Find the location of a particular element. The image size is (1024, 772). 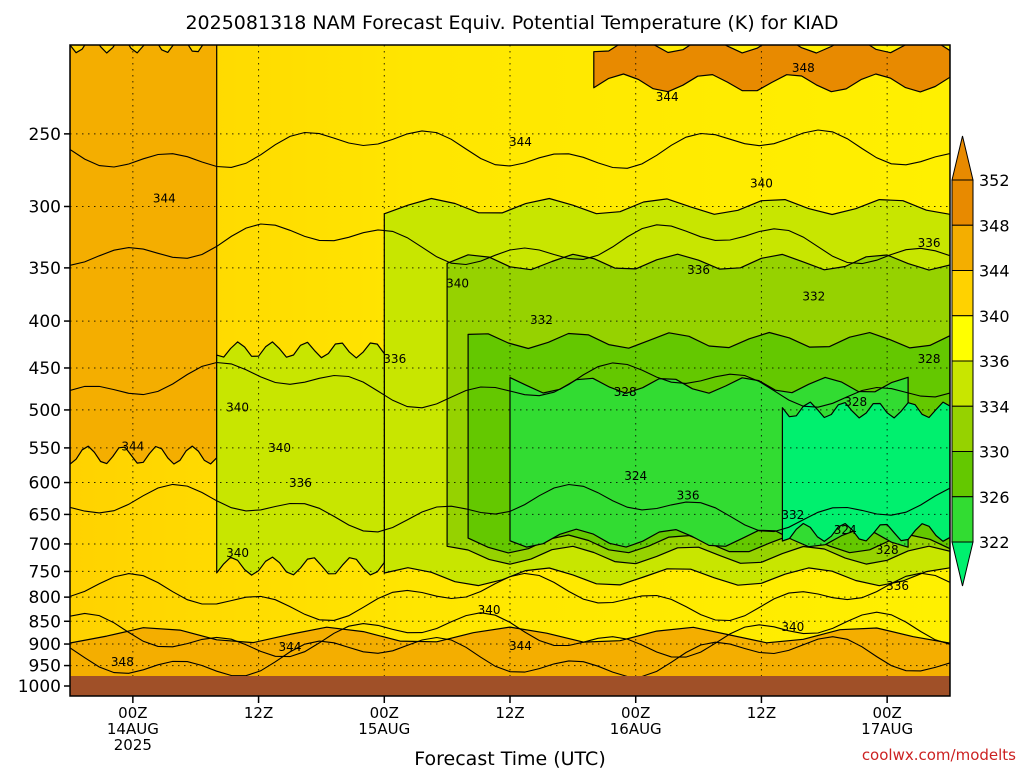

y-tick-label: 350 is located at coordinates (45, 269).